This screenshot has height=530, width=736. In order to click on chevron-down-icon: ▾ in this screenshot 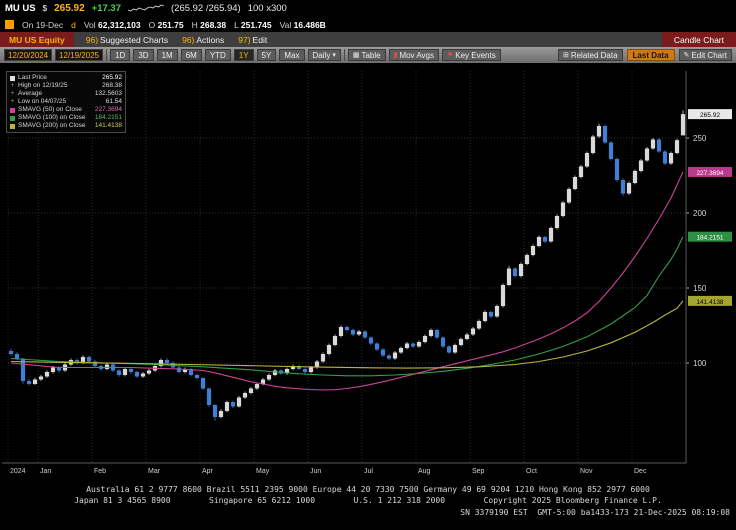, I will do `click(334, 55)`.